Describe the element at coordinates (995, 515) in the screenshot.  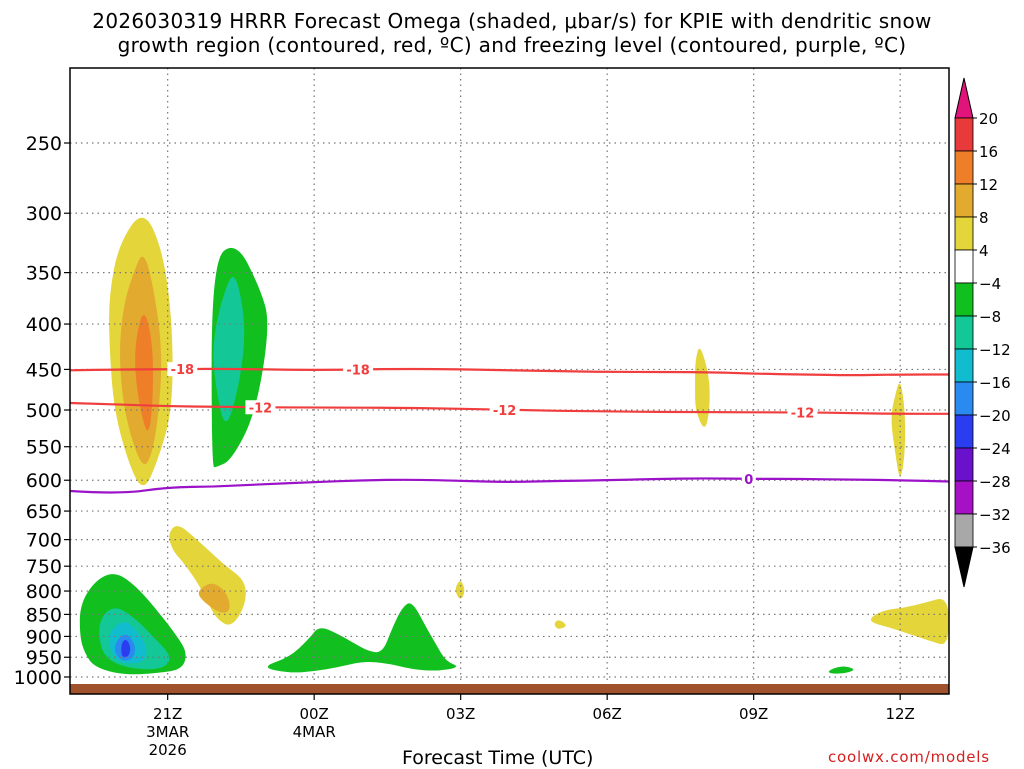
I see `colorbar-label: −32` at that location.